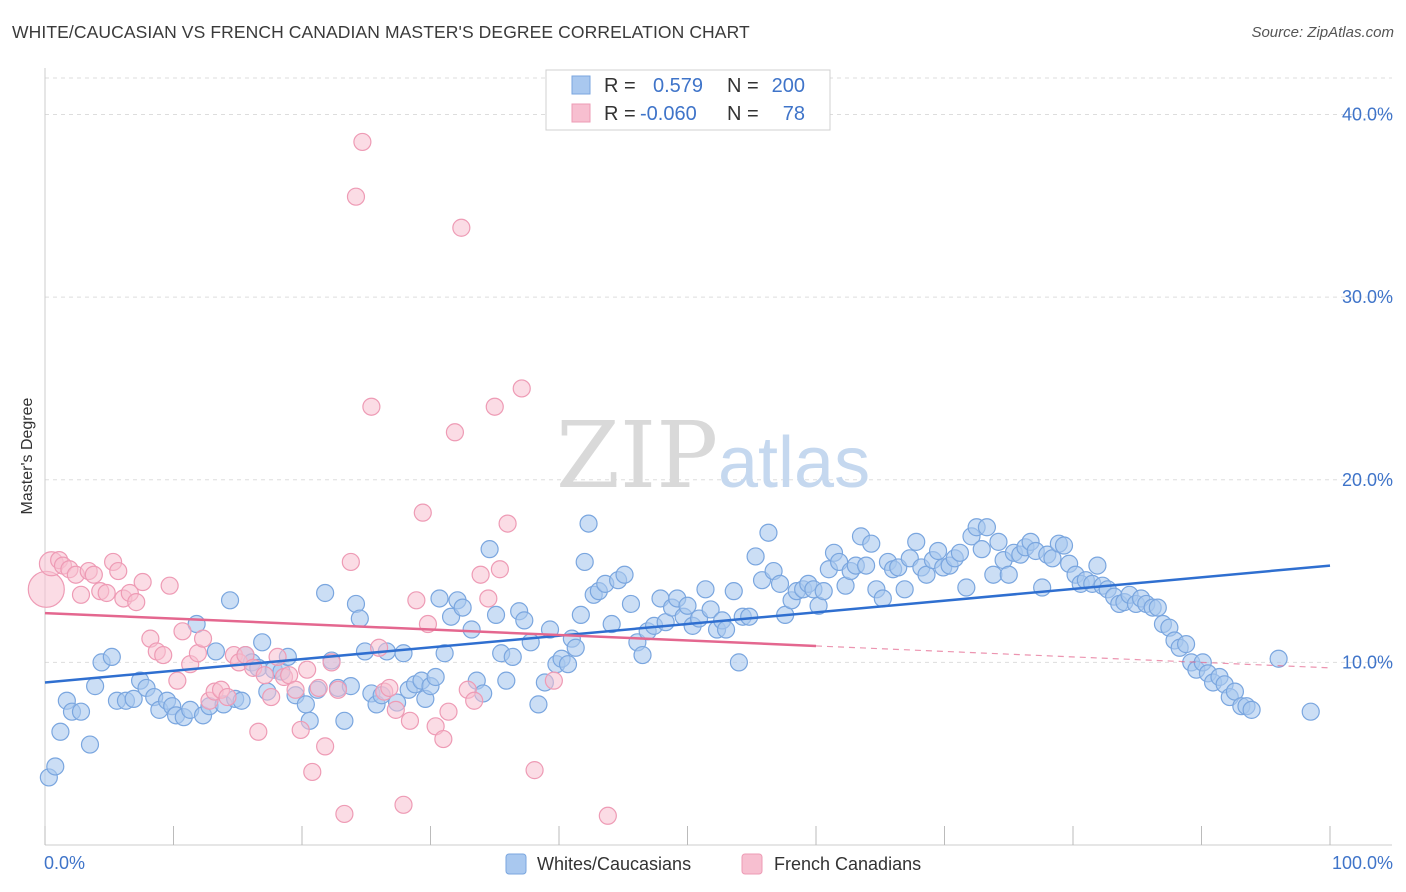 Image resolution: width=1406 pixels, height=892 pixels. What do you see at coordinates (794, 463) in the screenshot?
I see `watermark-atlas: atlas` at bounding box center [794, 463].